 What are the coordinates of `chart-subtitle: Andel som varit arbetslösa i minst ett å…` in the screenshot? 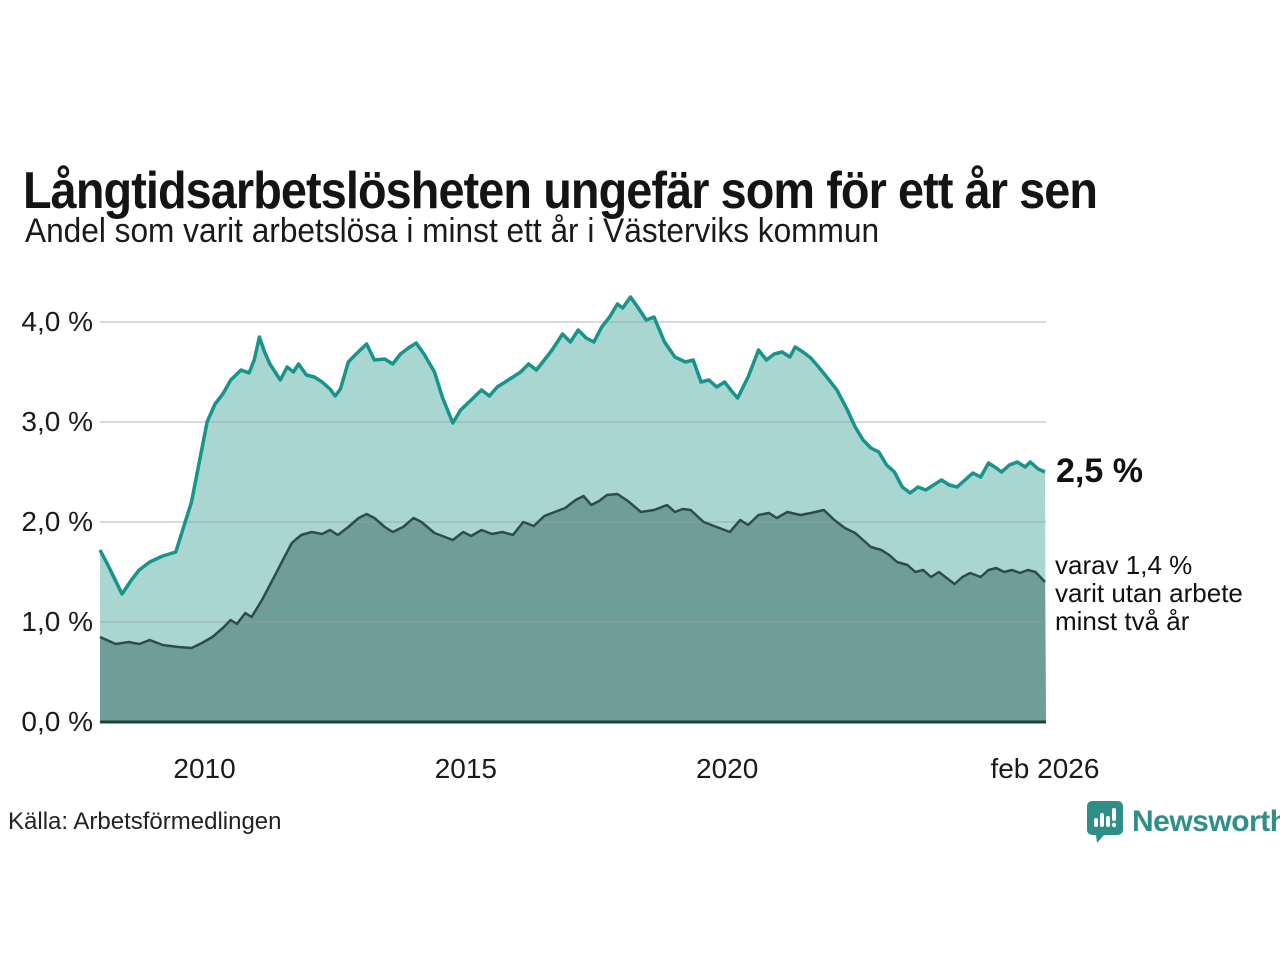 It's located at (452, 231).